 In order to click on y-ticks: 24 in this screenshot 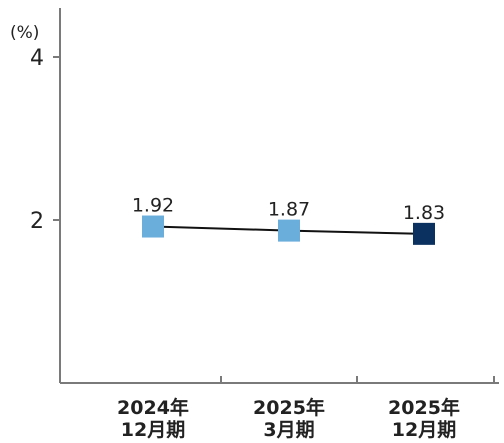, I will do `click(45, 140)`.